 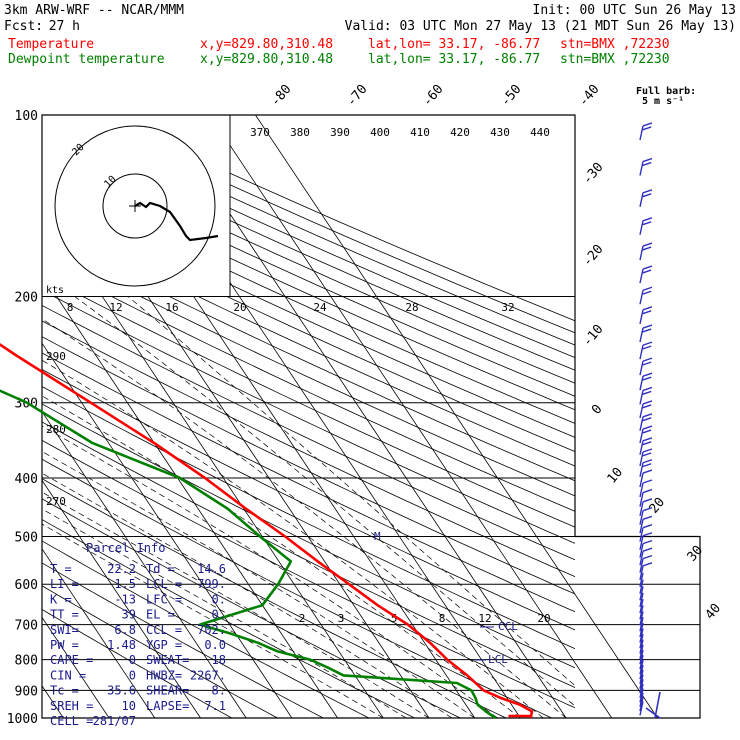 I want to click on mixing-ratio-label: 8, so click(x=442, y=618).